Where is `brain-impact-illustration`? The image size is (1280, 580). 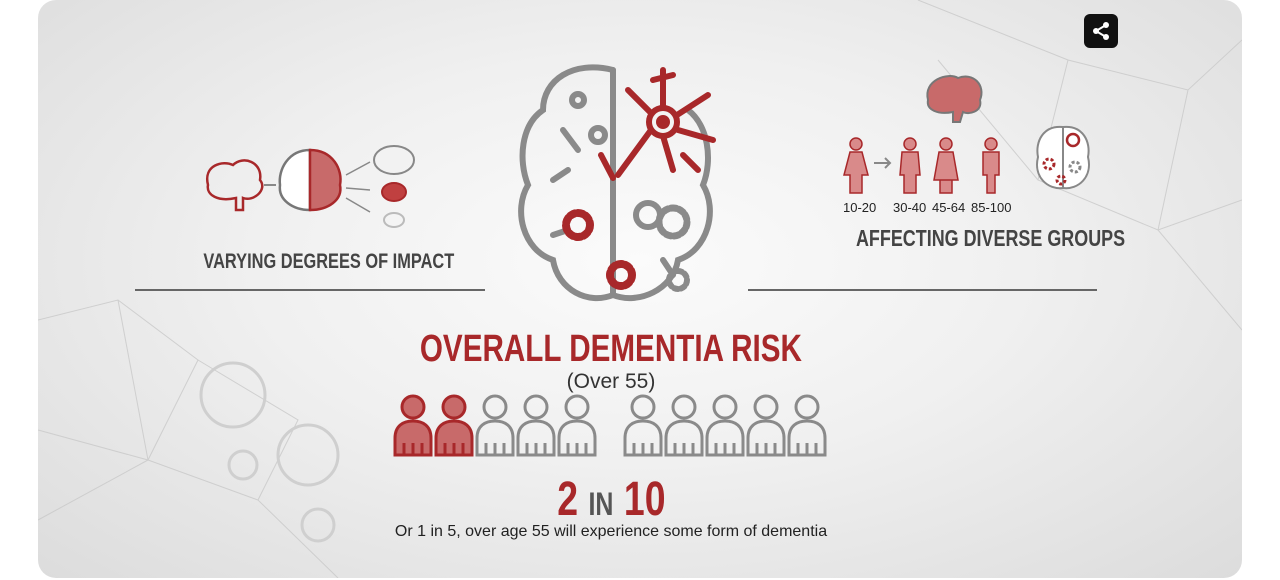
brain-impact-illustration is located at coordinates (310, 186).